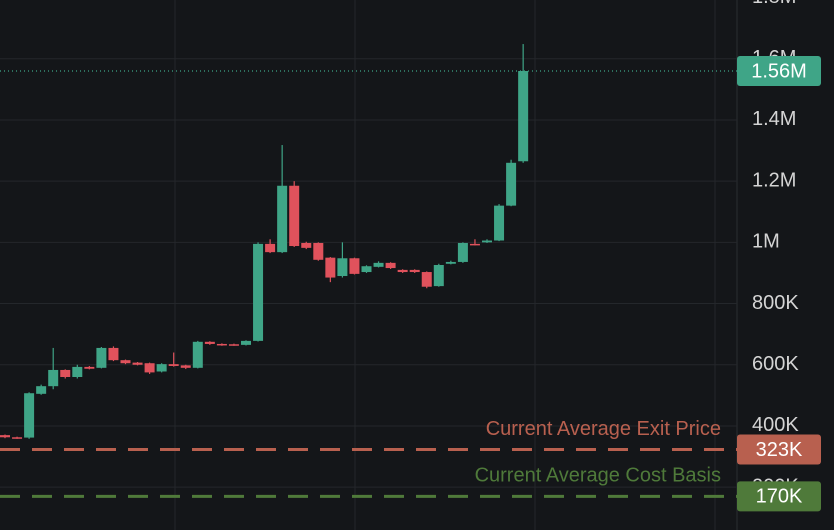  What do you see at coordinates (775, 364) in the screenshot?
I see `y-tick-label: 600K` at bounding box center [775, 364].